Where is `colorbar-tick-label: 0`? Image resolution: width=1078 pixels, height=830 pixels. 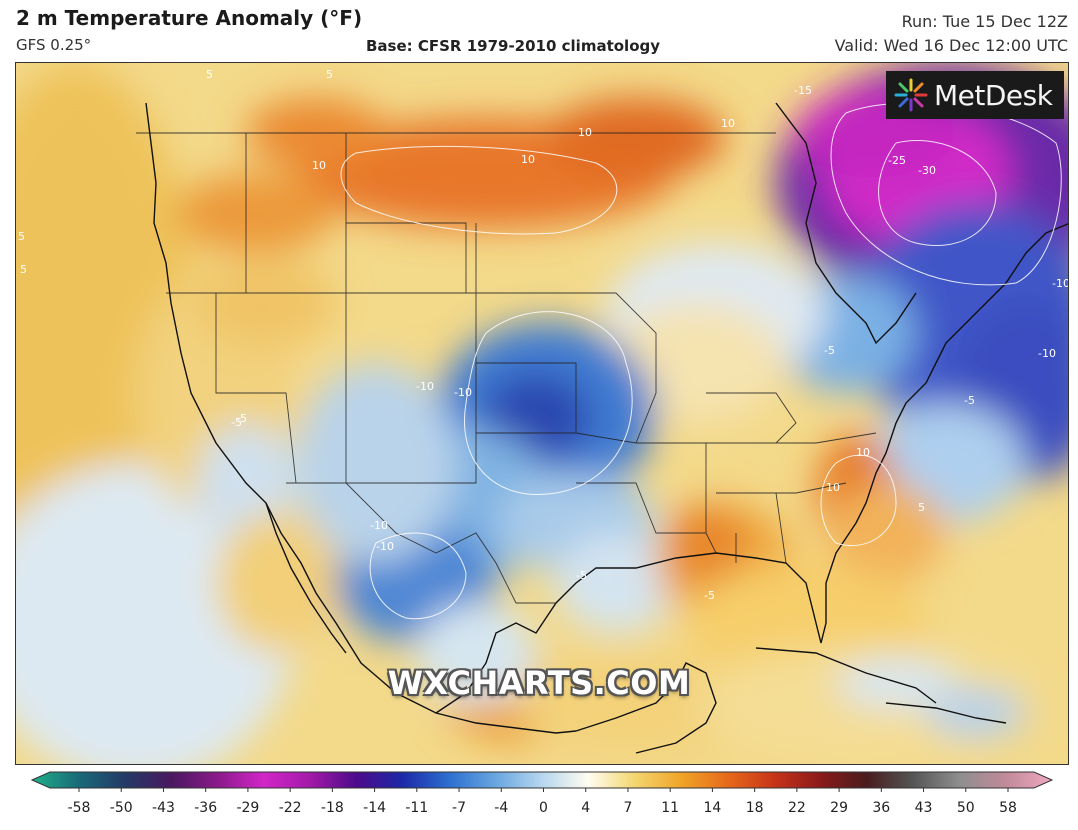 colorbar-tick-label: 0 is located at coordinates (543, 808).